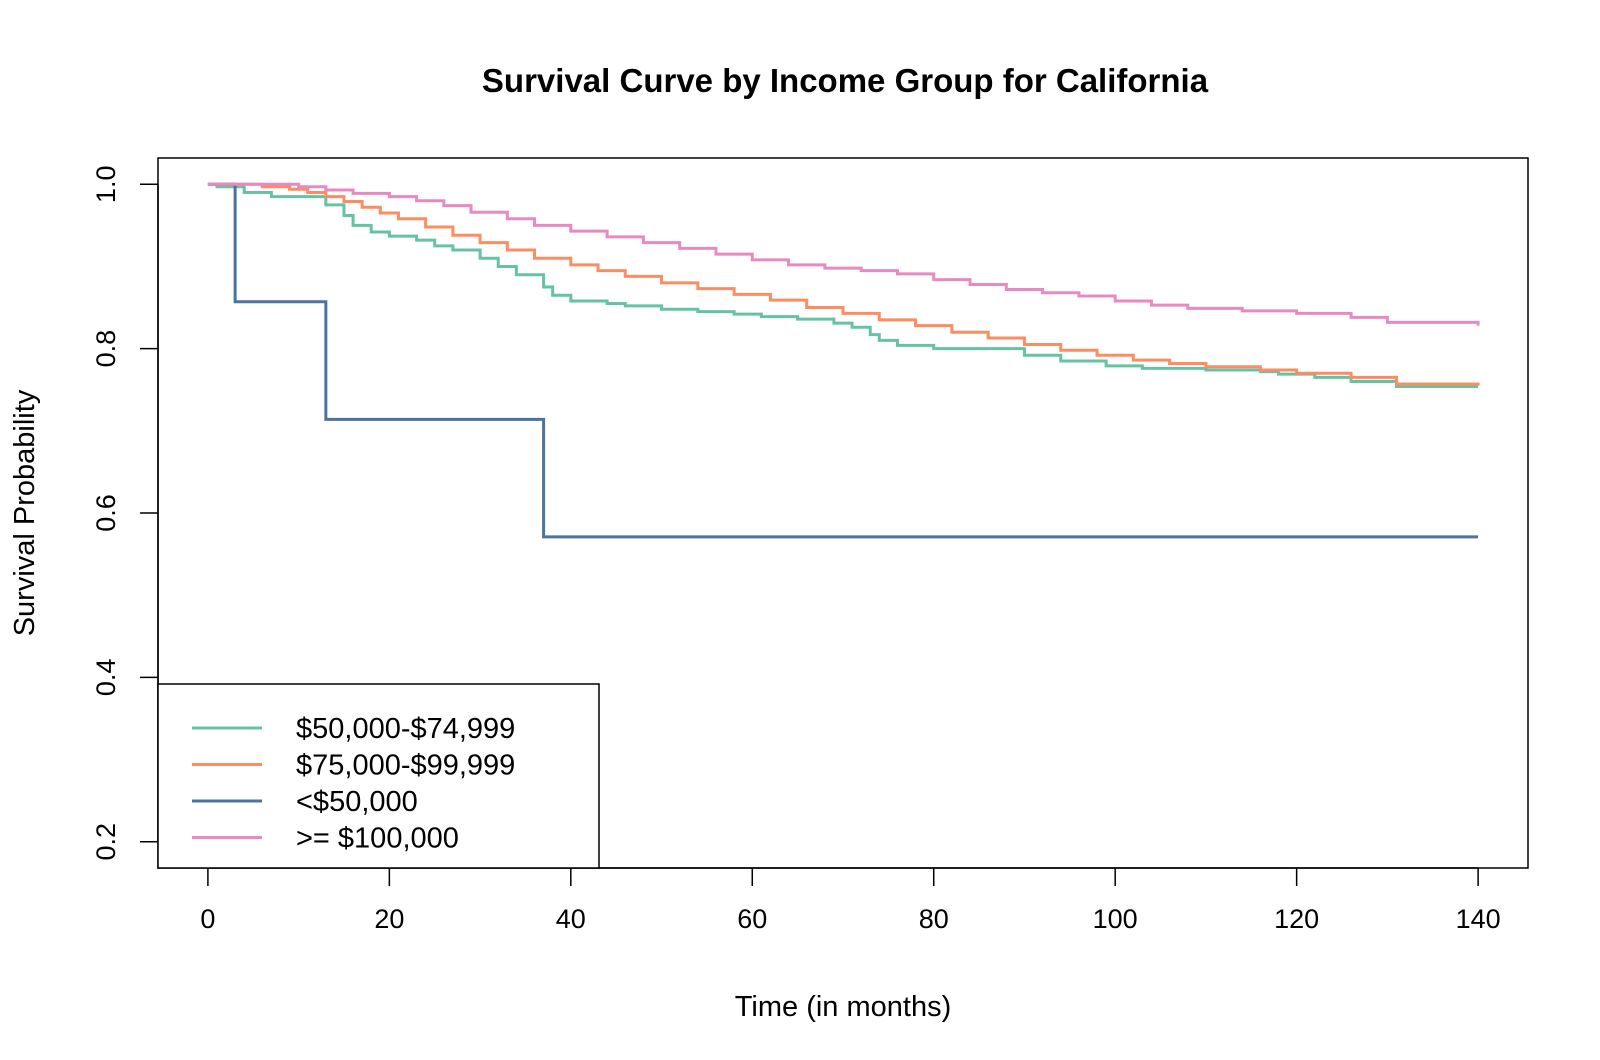 This screenshot has width=1600, height=1060. Describe the element at coordinates (106, 678) in the screenshot. I see `y-tick-label: 0.4` at that location.